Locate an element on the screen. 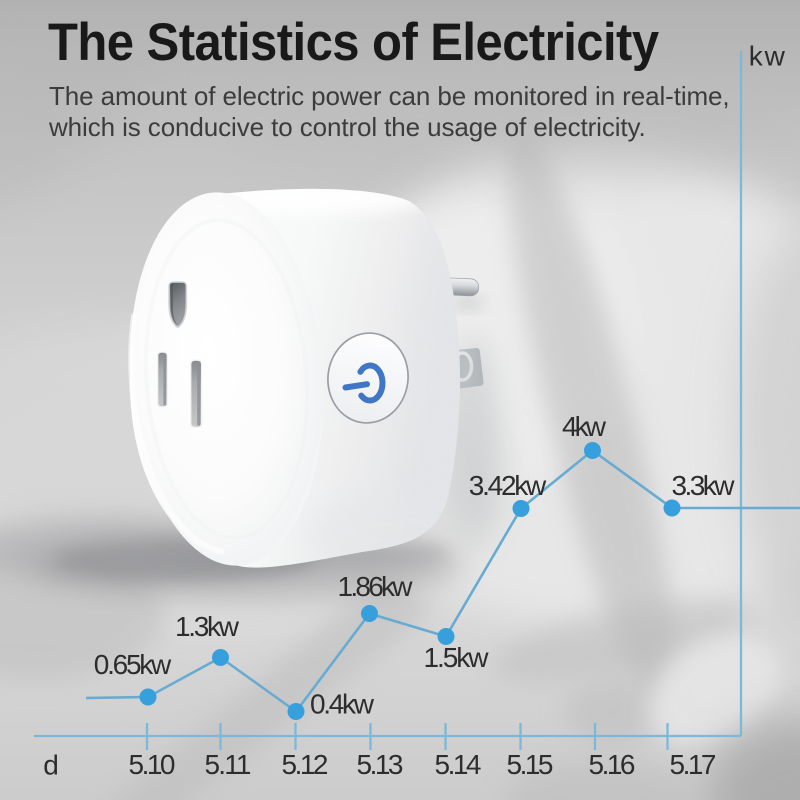  svg-text: 0.4kw is located at coordinates (342, 704).